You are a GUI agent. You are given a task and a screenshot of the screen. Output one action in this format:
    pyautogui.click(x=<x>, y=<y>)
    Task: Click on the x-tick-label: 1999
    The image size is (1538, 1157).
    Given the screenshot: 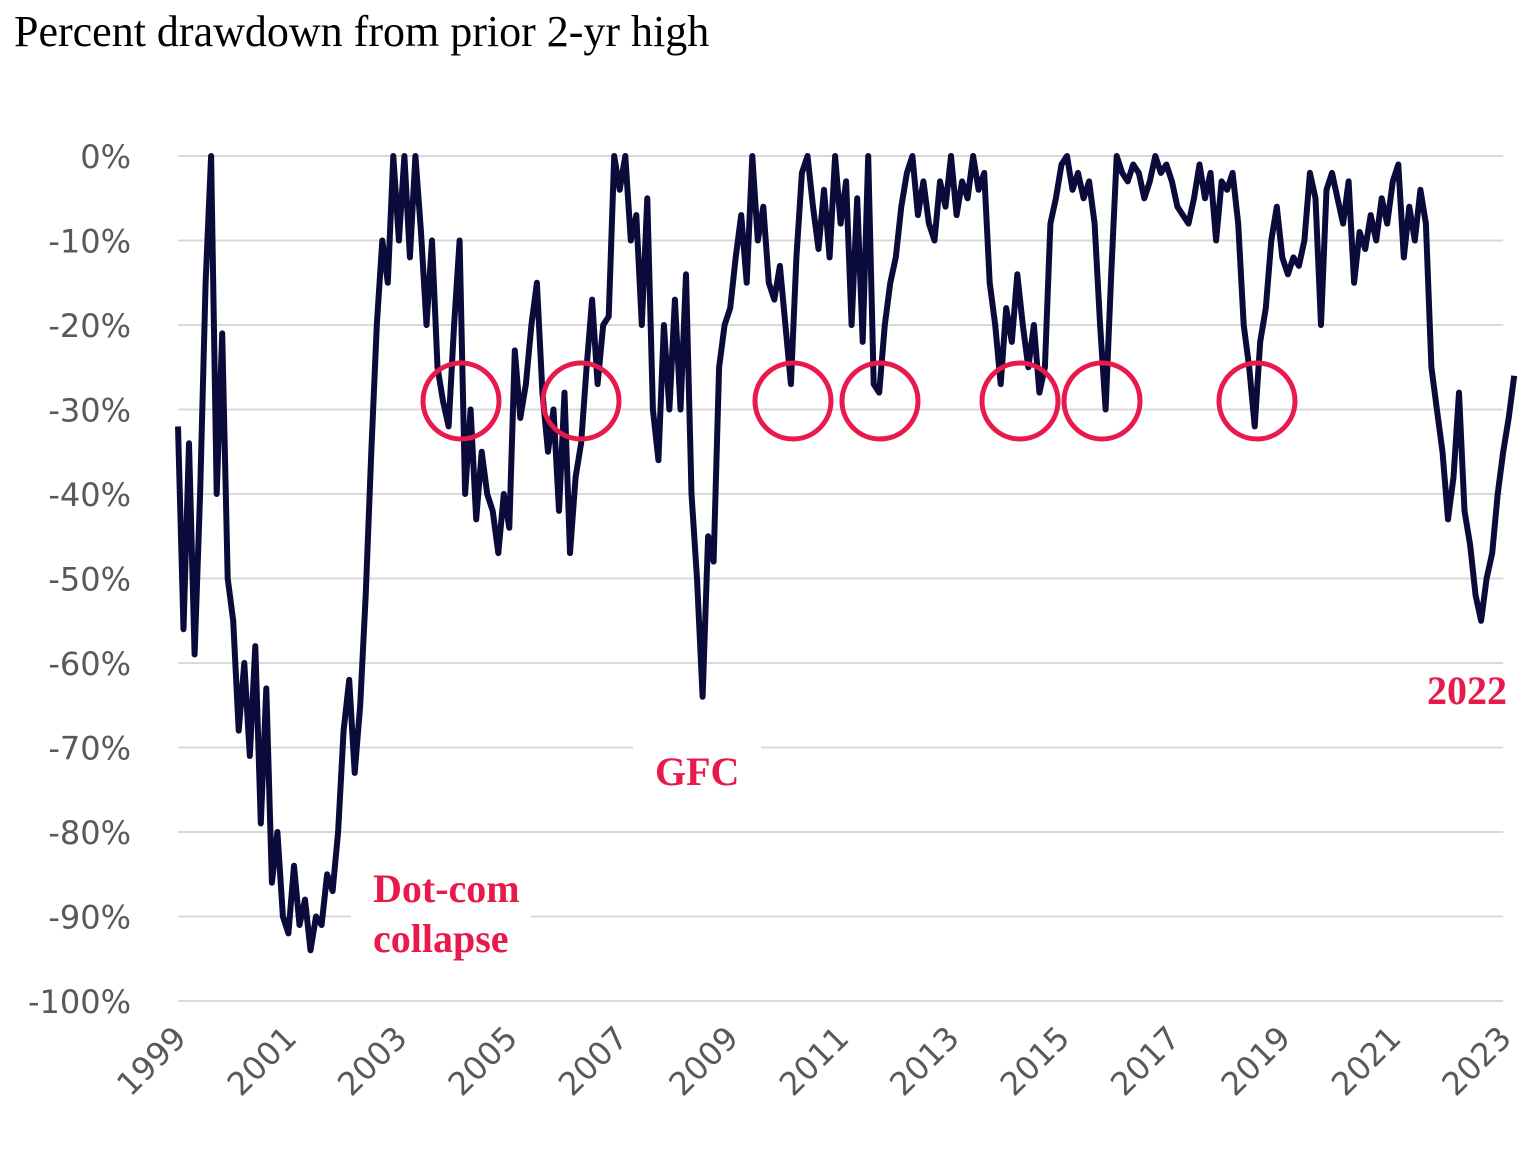 What is the action you would take?
    pyautogui.click(x=151, y=1061)
    